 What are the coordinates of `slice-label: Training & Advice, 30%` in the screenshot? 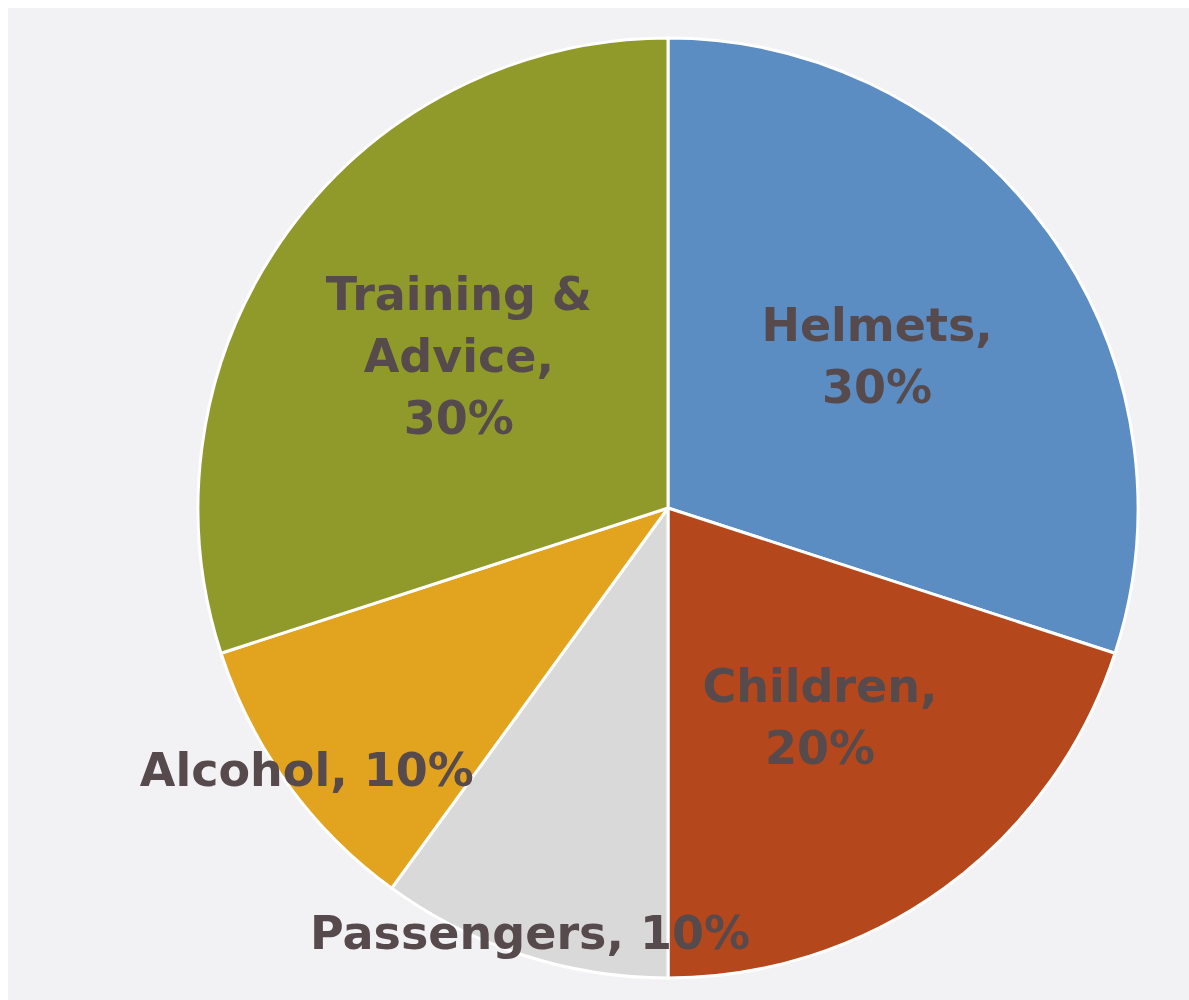 It's located at (458, 356).